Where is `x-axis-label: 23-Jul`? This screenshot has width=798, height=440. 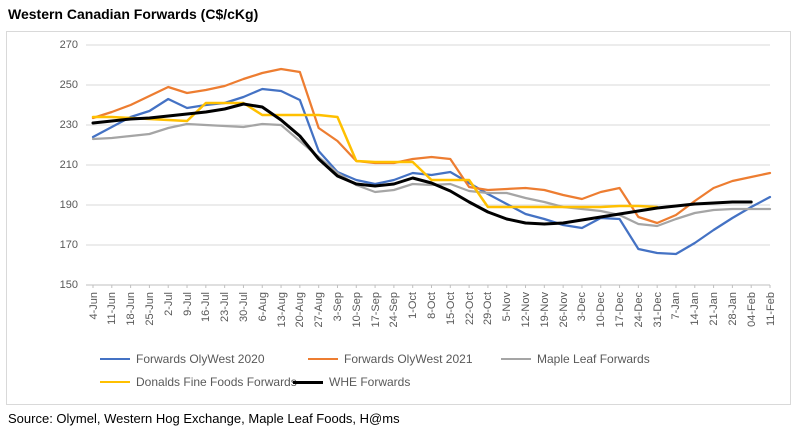
x-axis-label: 23-Jul is located at coordinates (225, 307).